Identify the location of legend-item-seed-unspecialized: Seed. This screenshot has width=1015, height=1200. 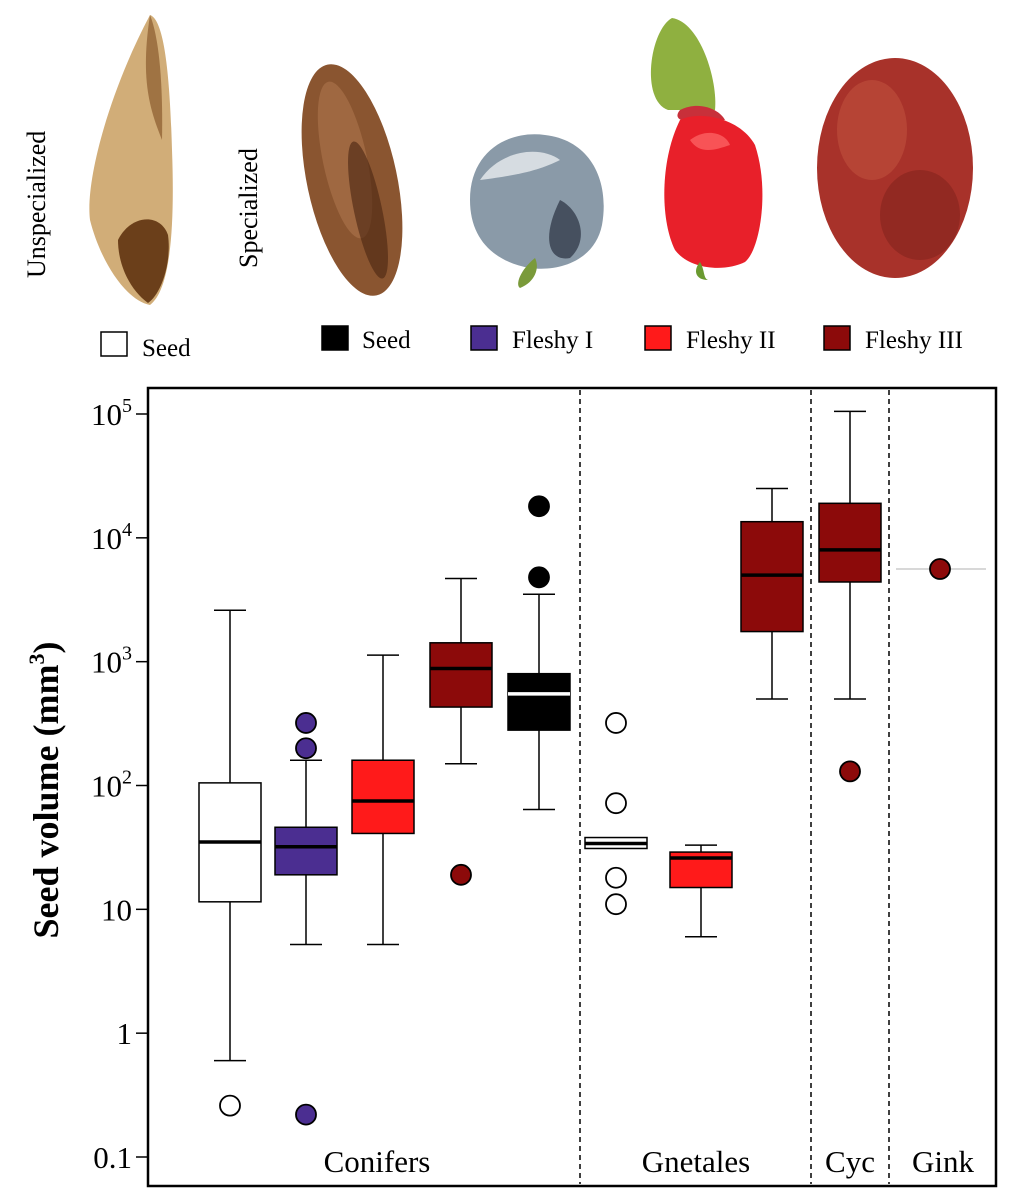
(145, 346).